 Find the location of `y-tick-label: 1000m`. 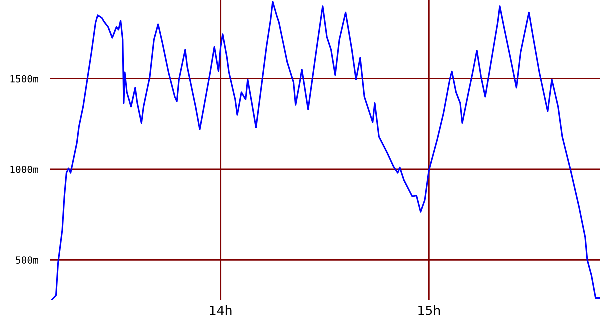

y-tick-label: 1000m is located at coordinates (24, 170).